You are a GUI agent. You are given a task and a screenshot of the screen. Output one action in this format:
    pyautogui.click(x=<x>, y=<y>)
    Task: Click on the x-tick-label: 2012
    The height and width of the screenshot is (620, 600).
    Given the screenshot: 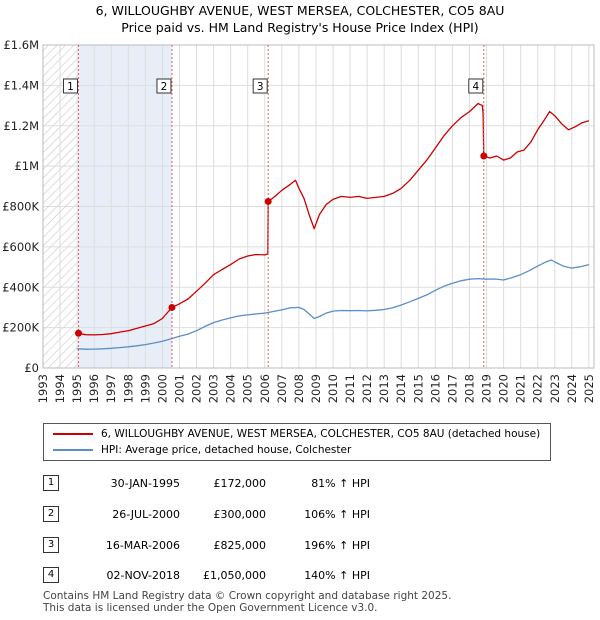 What is the action you would take?
    pyautogui.click(x=367, y=388)
    